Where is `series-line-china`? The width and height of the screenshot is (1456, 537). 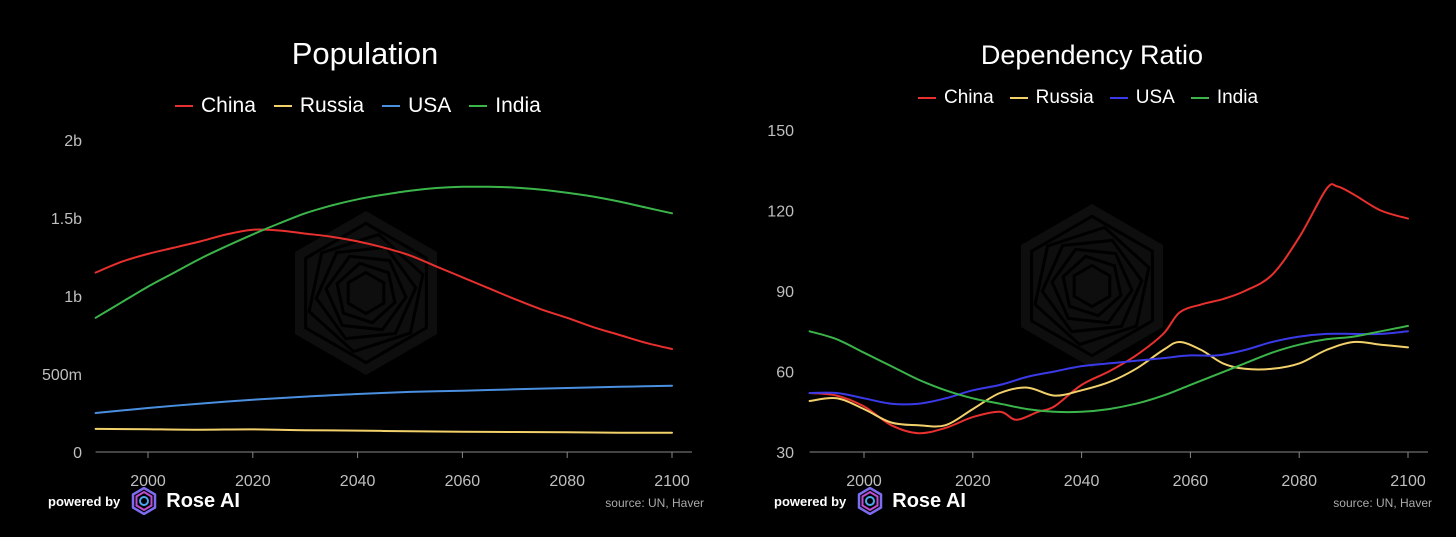 series-line-china is located at coordinates (383, 289).